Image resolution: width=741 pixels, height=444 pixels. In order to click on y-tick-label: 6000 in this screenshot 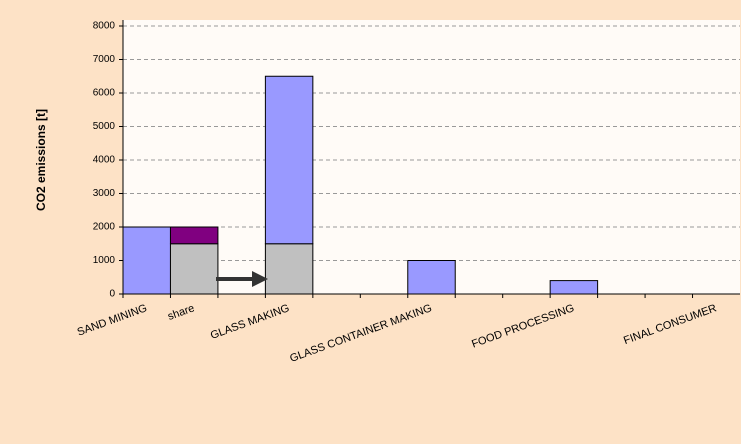, I will do `click(104, 93)`.